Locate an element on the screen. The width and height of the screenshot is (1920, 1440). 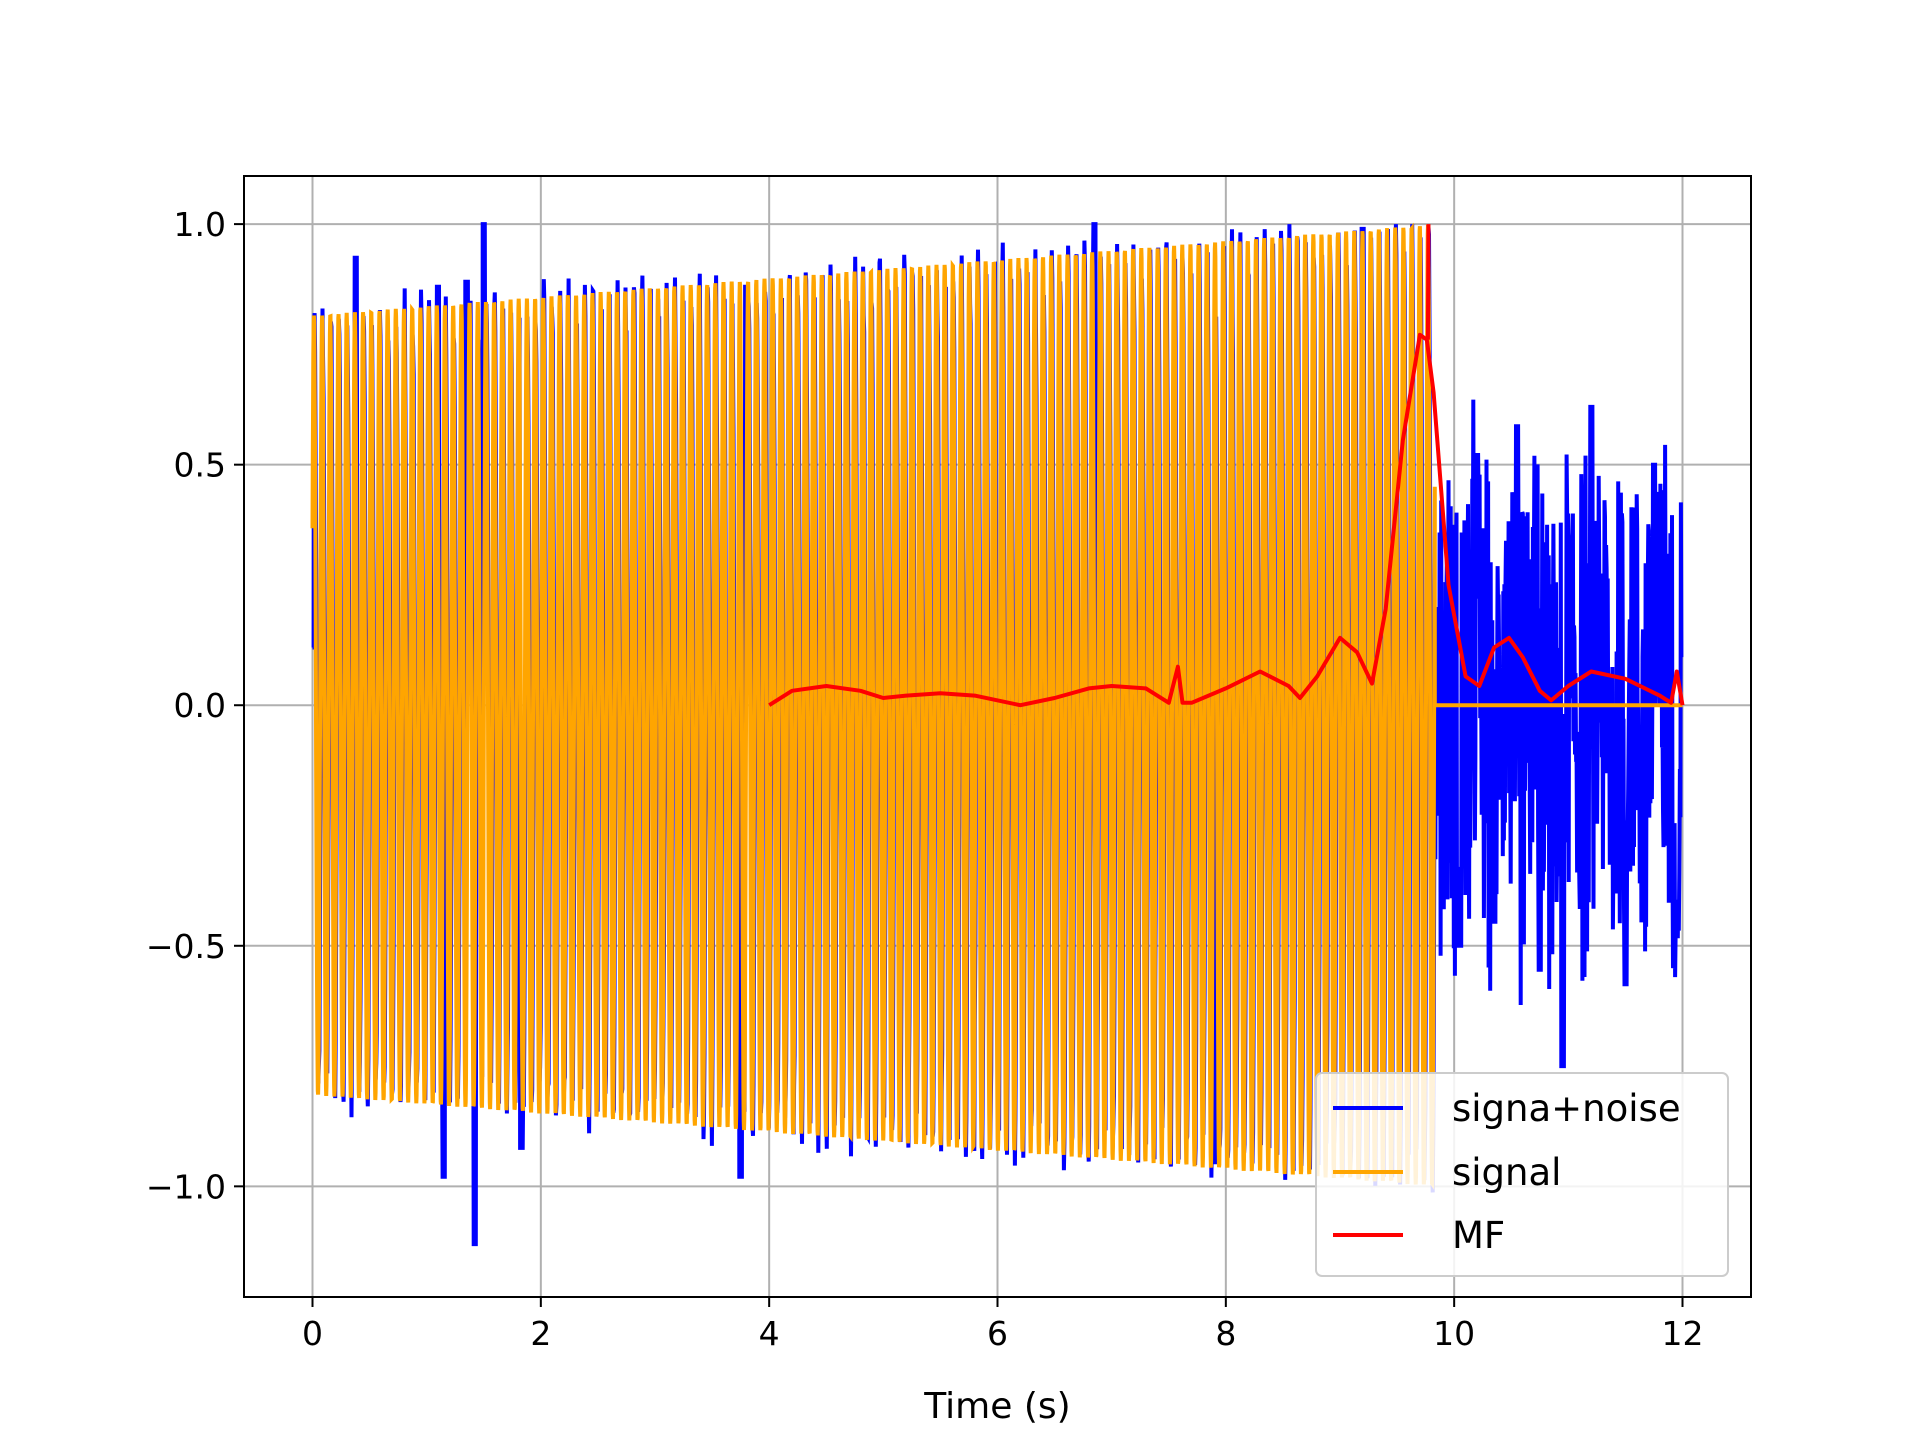
x-tick-label: 8 is located at coordinates (1225, 1333).